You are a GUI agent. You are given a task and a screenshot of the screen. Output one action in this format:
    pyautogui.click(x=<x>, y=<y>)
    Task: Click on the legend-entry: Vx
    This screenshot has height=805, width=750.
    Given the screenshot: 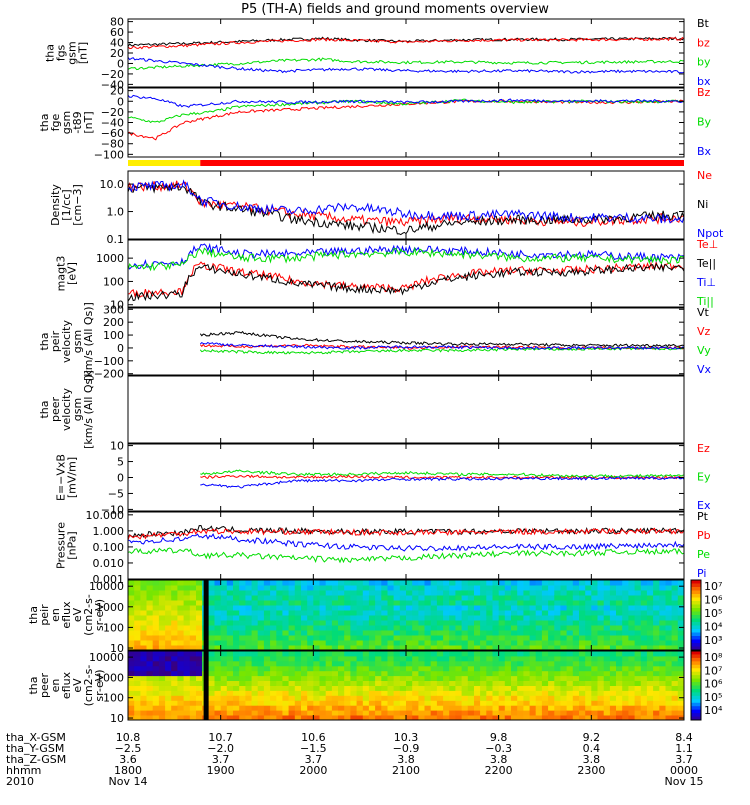 What is the action you would take?
    pyautogui.click(x=704, y=369)
    